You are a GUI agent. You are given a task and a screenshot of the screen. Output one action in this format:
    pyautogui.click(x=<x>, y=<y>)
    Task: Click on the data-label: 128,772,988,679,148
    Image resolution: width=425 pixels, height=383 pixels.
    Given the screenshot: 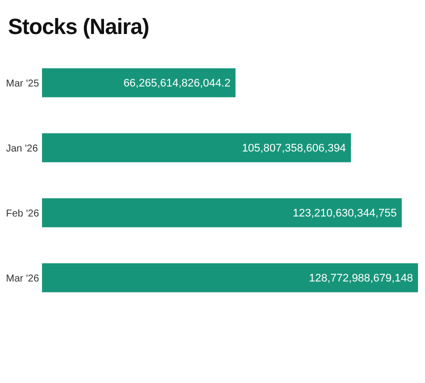 What is the action you would take?
    pyautogui.click(x=361, y=278)
    